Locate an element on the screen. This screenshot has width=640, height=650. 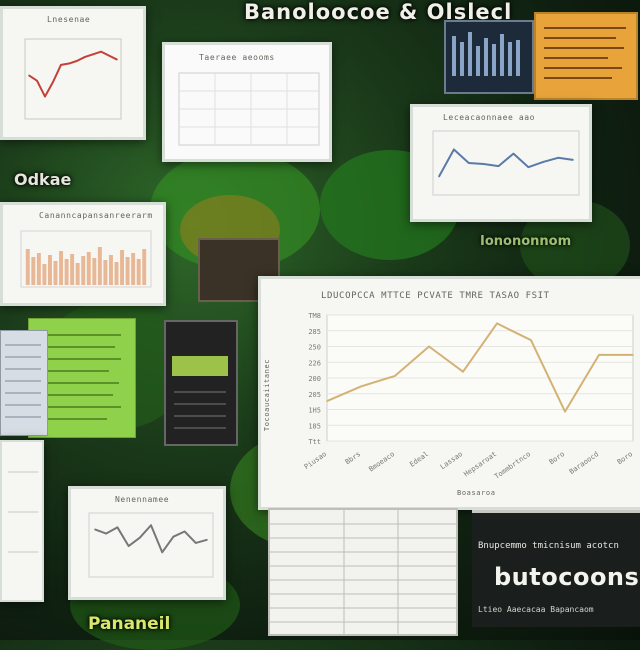
main-chart-x-tick: Bbrs is located at coordinates (353, 458).